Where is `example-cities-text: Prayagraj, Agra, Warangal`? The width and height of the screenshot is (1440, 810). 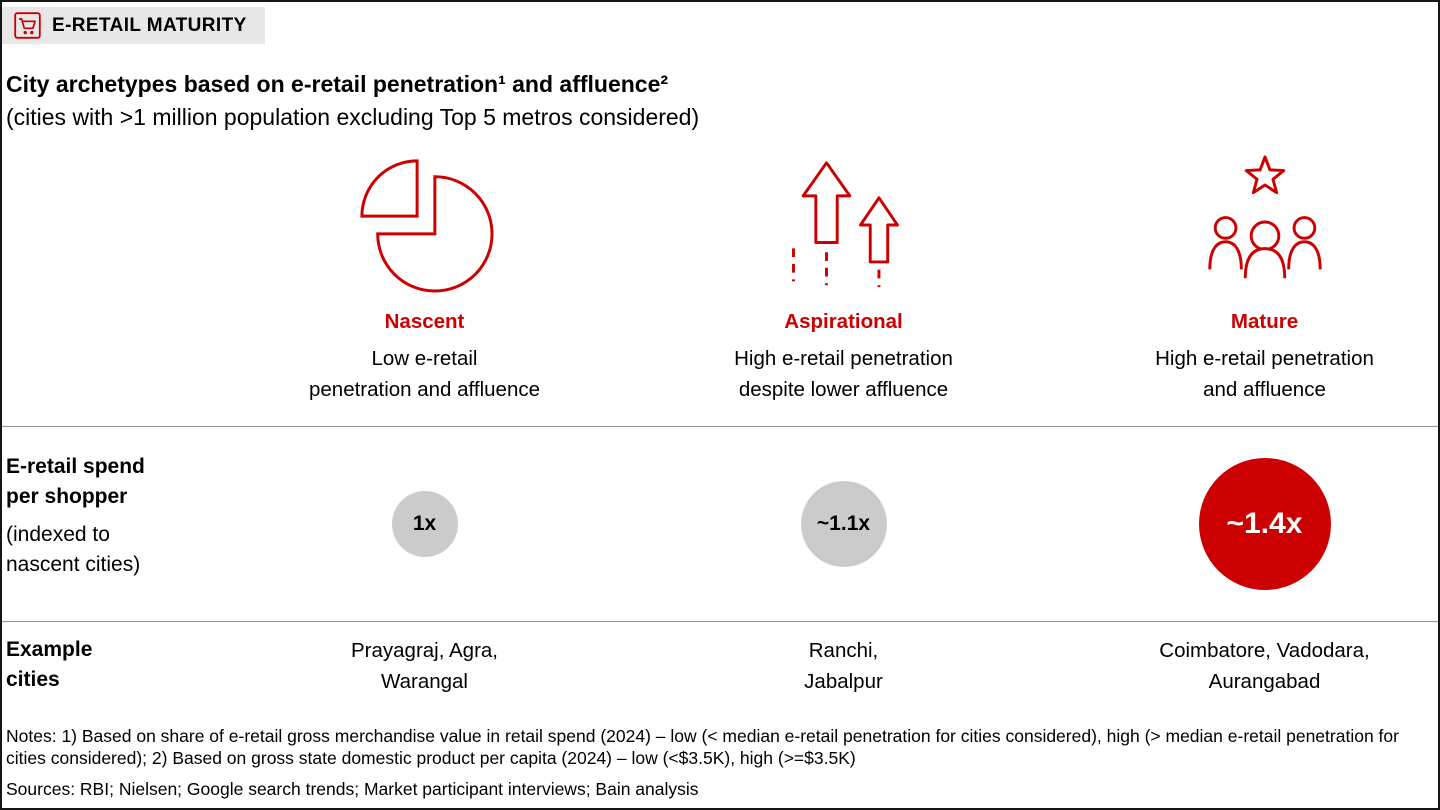
example-cities-text: Prayagraj, Agra, Warangal is located at coordinates (424, 666).